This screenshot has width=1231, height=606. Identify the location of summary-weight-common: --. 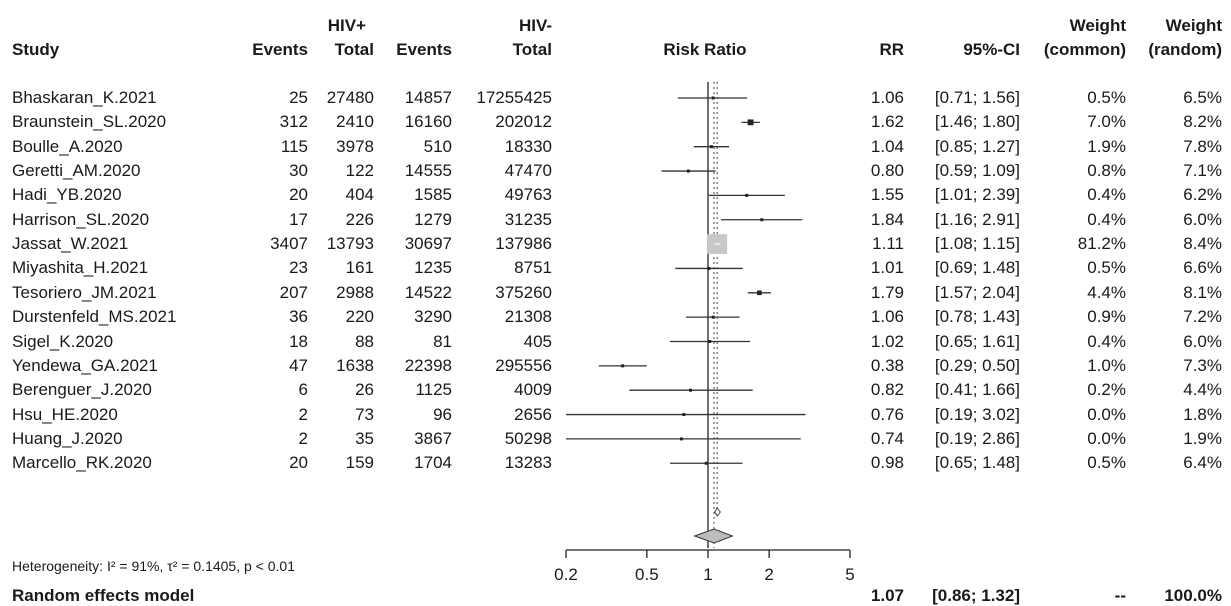
(1120, 595).